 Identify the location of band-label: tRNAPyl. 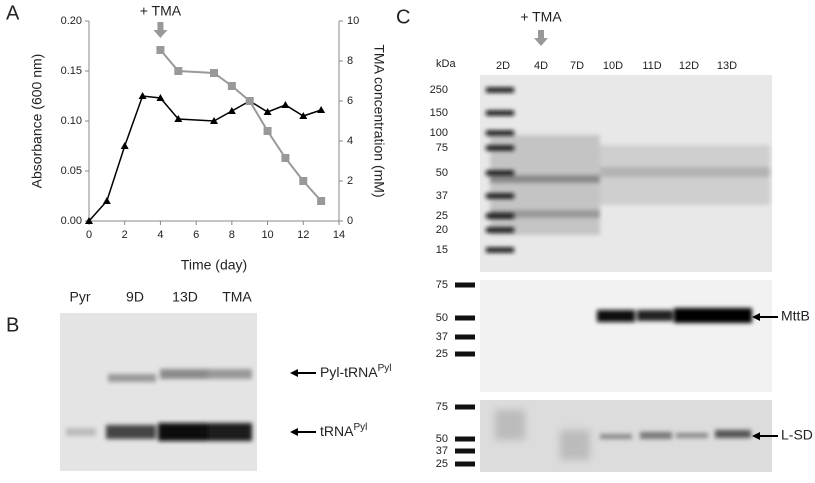
(343, 430).